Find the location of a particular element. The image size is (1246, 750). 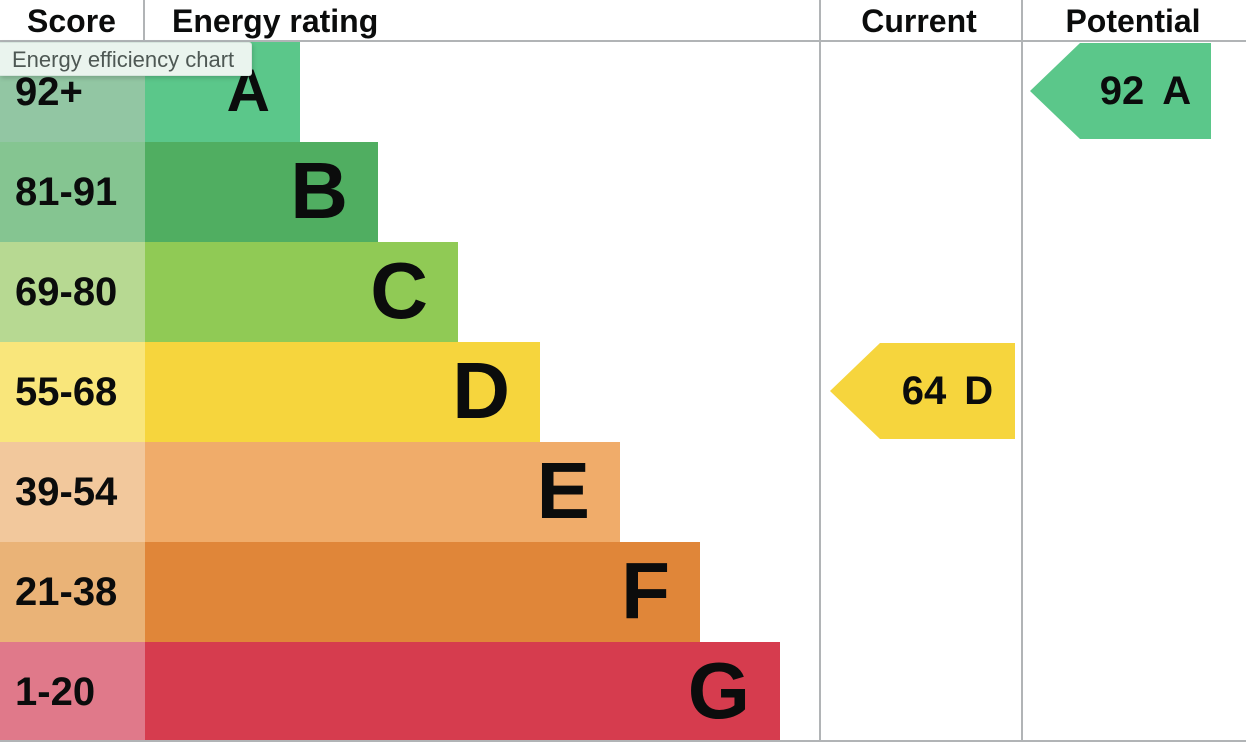

potential-rating-letter: A is located at coordinates (1177, 90).